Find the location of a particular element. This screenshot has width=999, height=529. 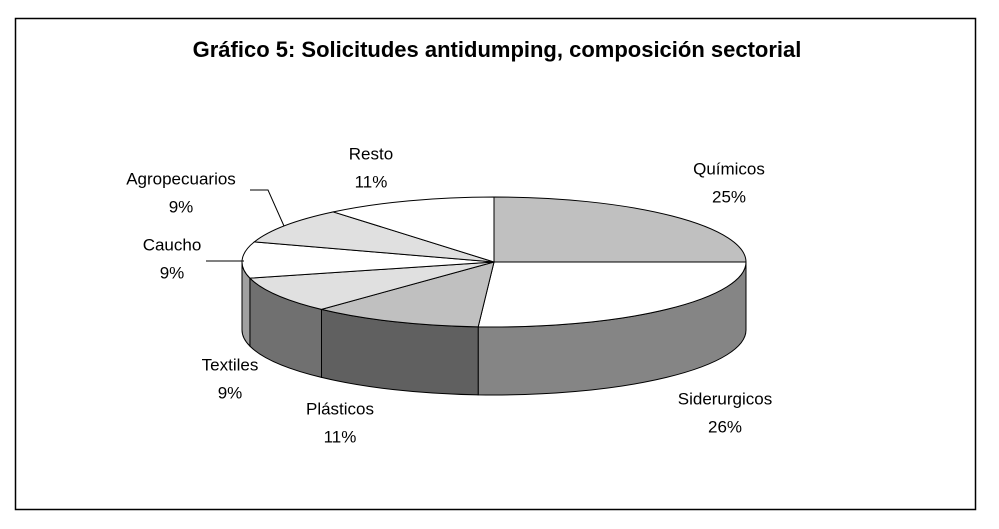

value-label: 26% is located at coordinates (725, 426).